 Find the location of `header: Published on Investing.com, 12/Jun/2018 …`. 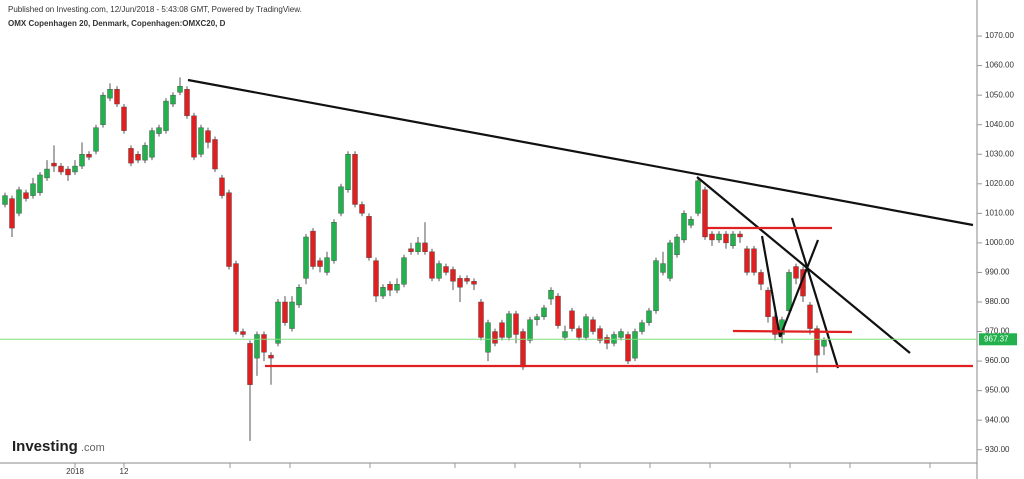

header: Published on Investing.com, 12/Jun/2018 … is located at coordinates (155, 9).